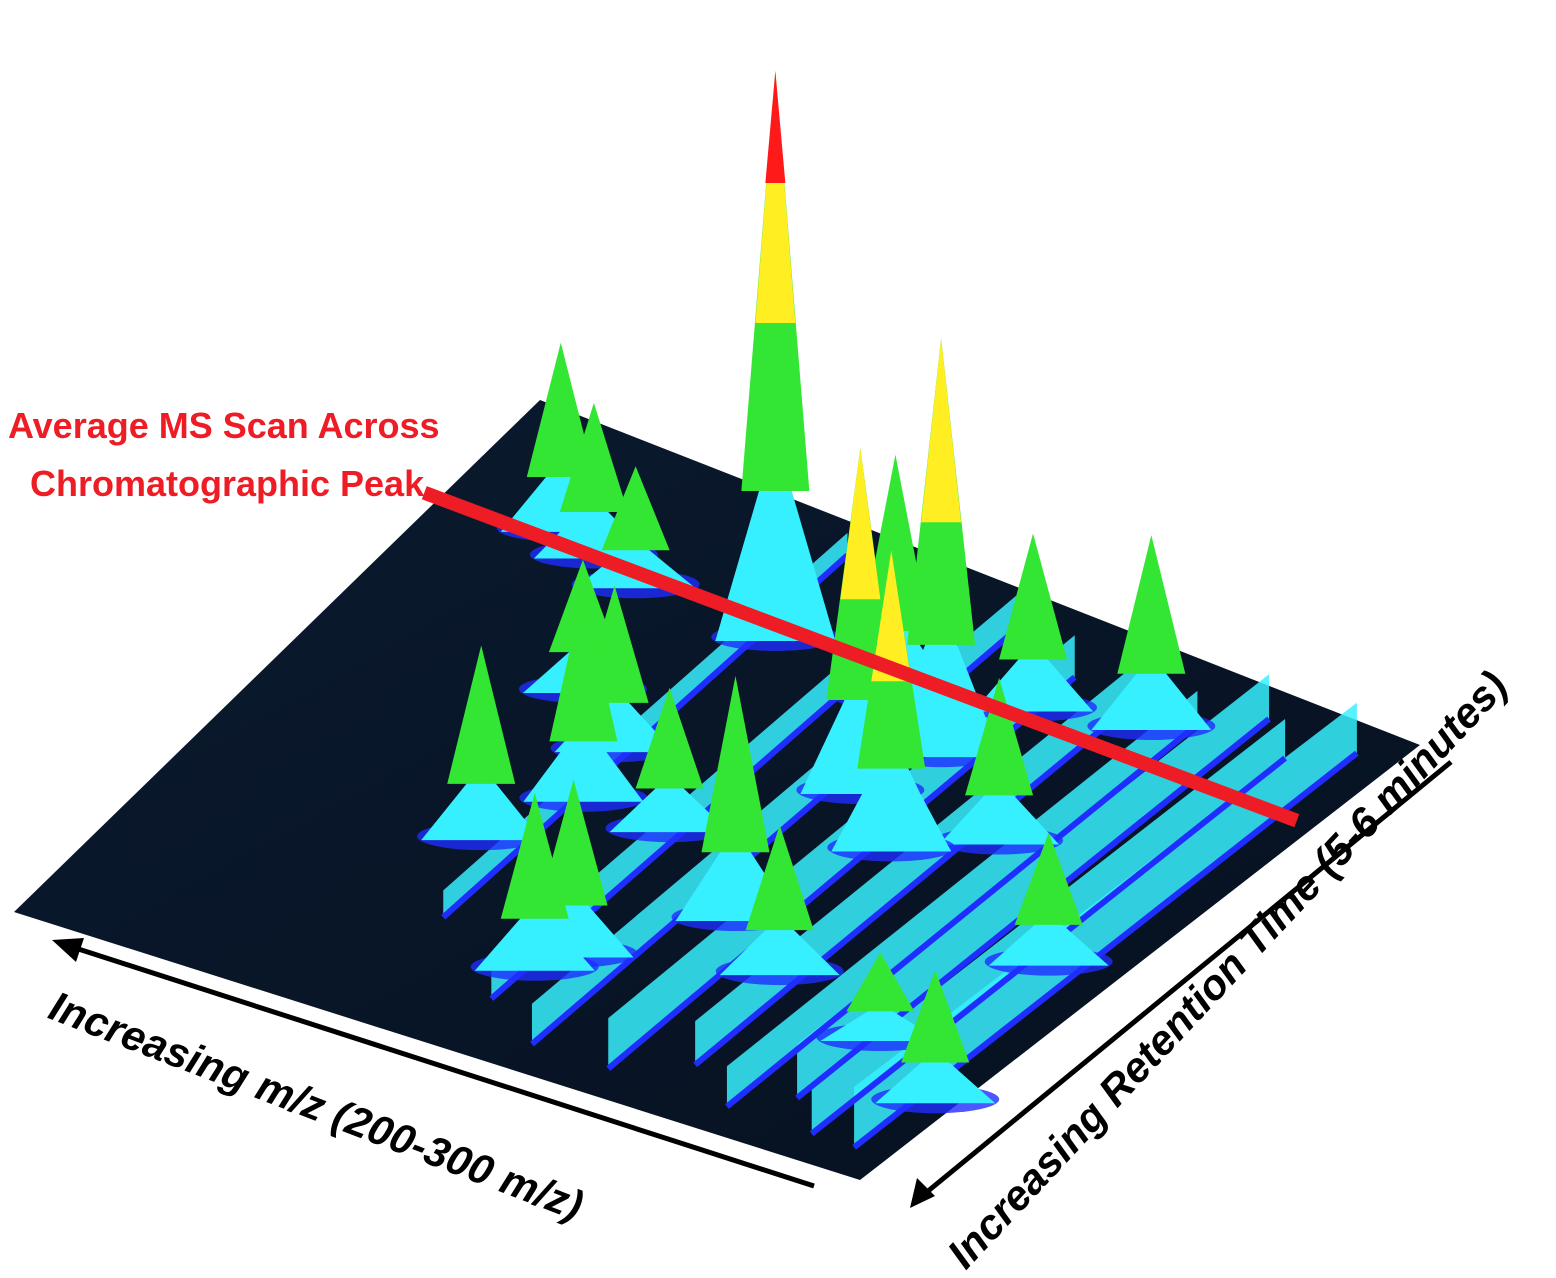 Image resolution: width=1556 pixels, height=1278 pixels. What do you see at coordinates (227, 483) in the screenshot?
I see `annotation-line-2: Chromatographic Peak` at bounding box center [227, 483].